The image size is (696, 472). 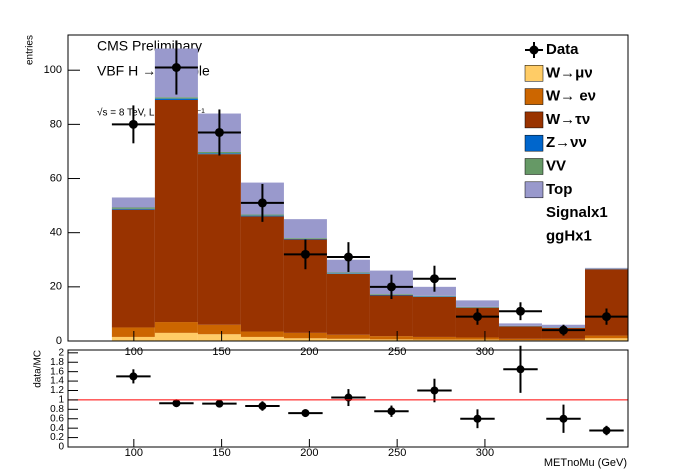 What do you see at coordinates (221, 352) in the screenshot?
I see `x-tick-label: 150` at bounding box center [221, 352].